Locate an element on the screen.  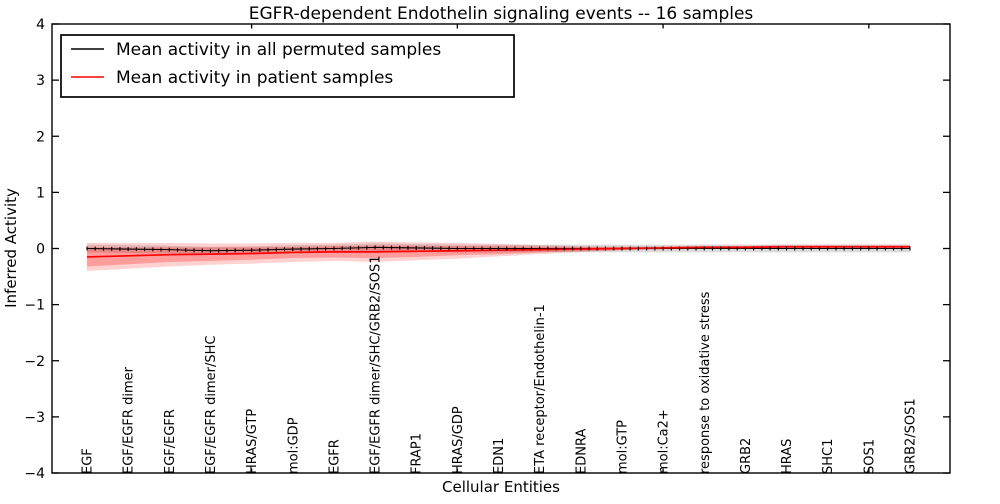
x-category-label: EDNRA is located at coordinates (581, 451).